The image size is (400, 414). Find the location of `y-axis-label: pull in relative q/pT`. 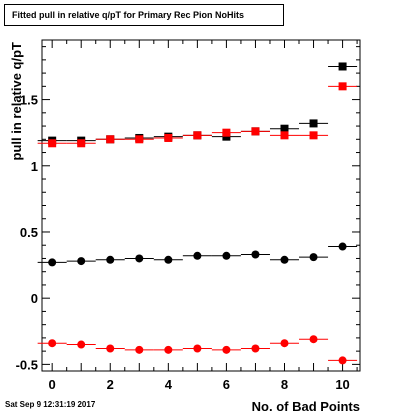

y-axis-label: pull in relative q/pT is located at coordinates (16, 101).